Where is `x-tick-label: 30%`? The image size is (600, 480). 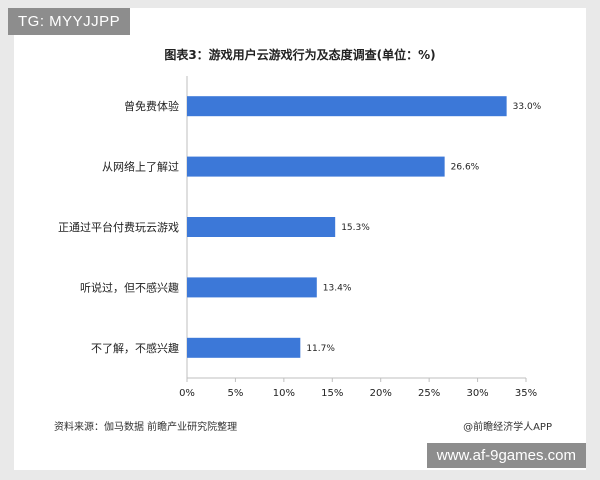
x-tick-label: 30% is located at coordinates (477, 393).